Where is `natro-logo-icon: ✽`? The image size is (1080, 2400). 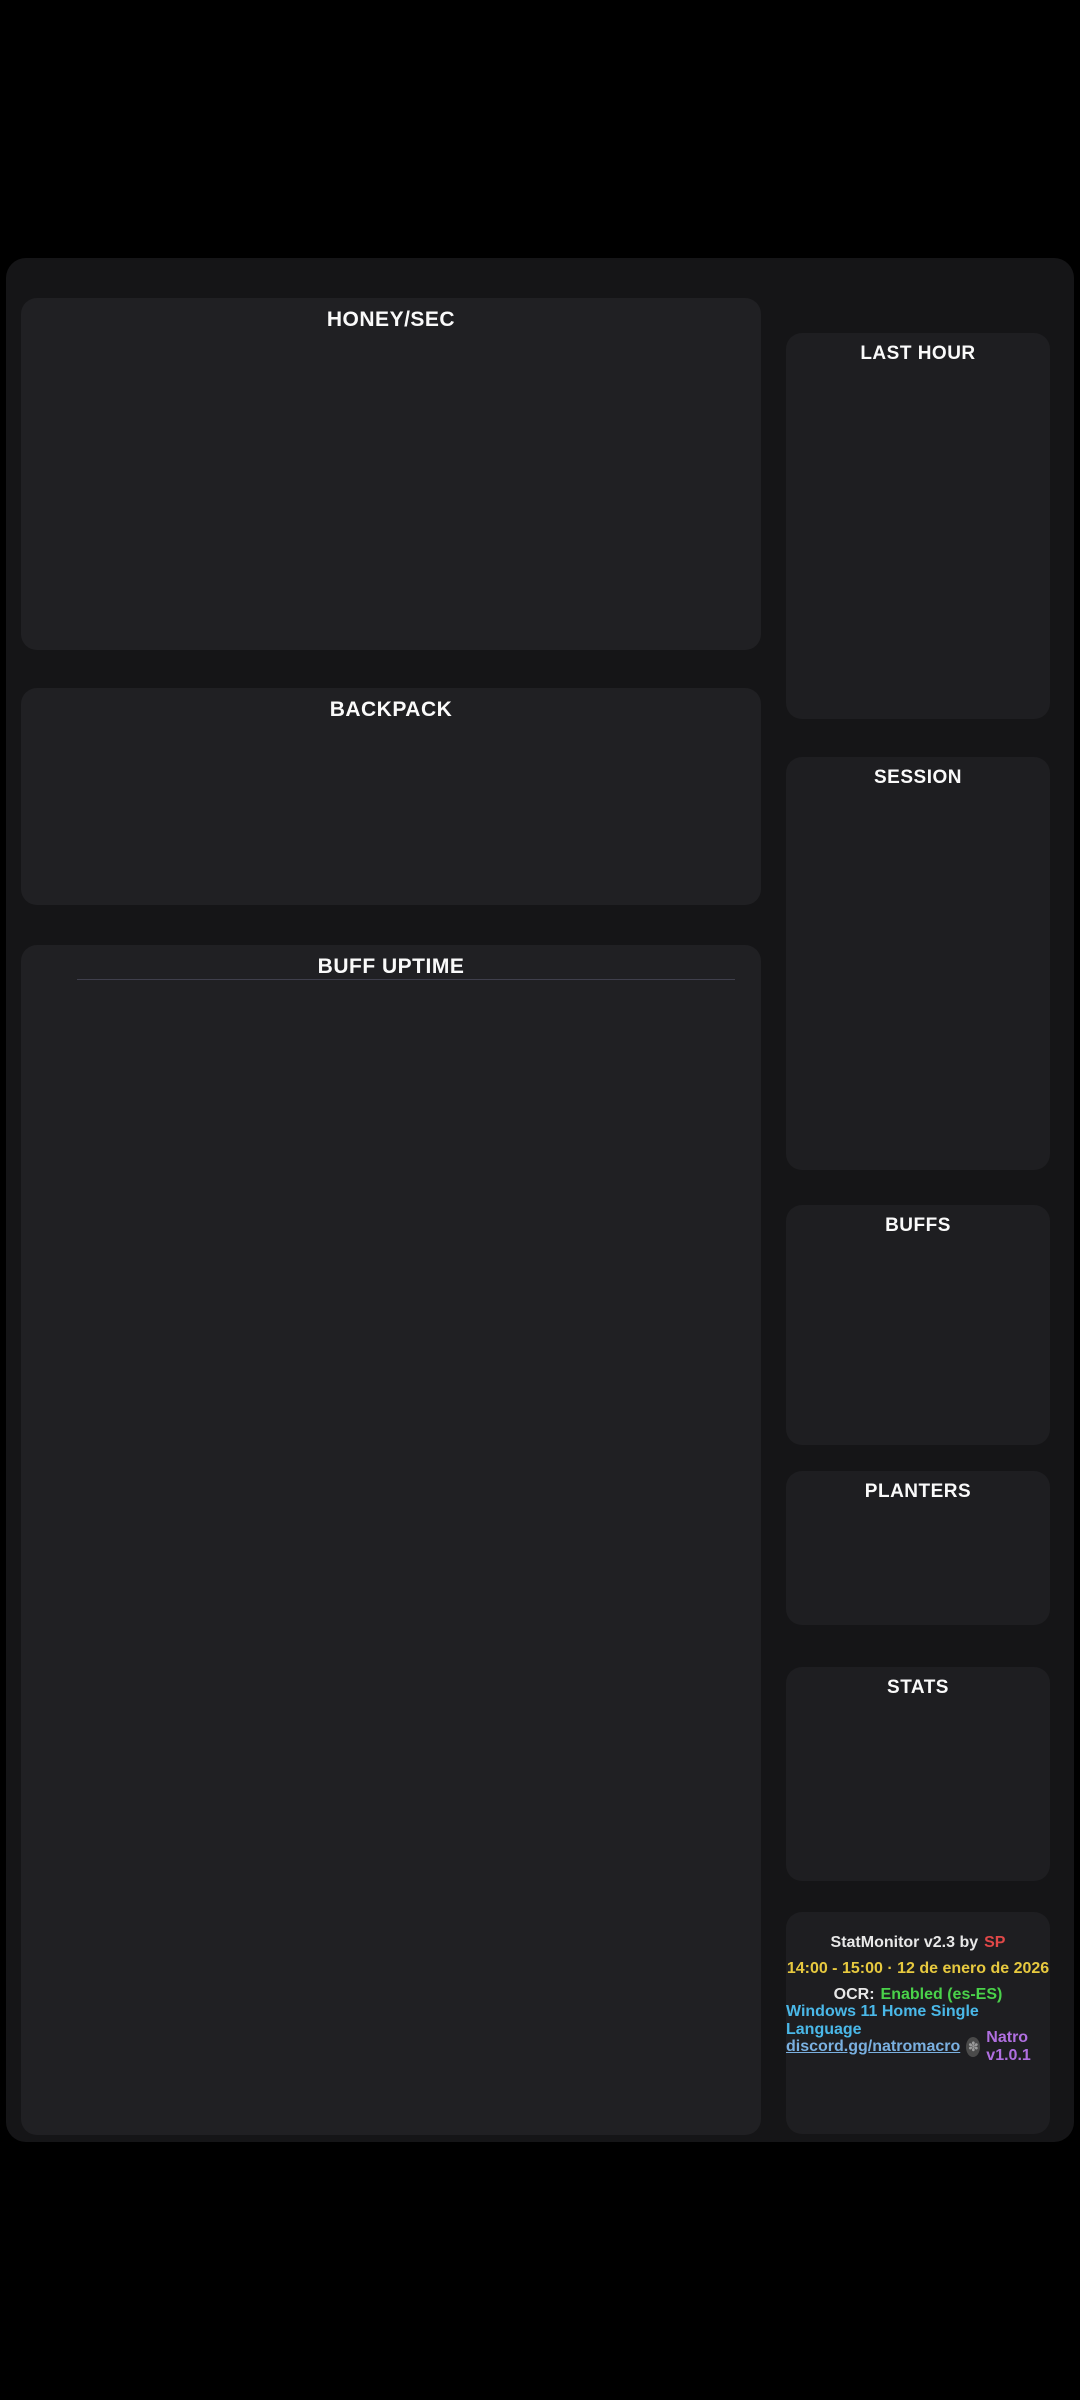 natro-logo-icon: ✽ is located at coordinates (973, 2046).